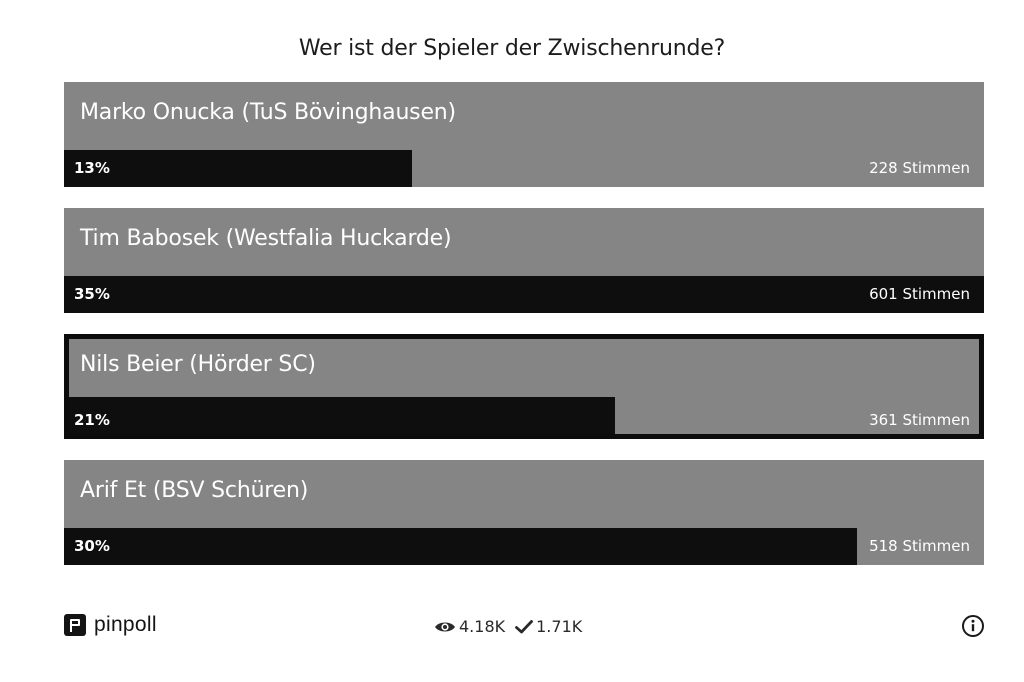 Image resolution: width=1024 pixels, height=682 pixels. I want to click on option-votes: 361 Stimmen, so click(919, 420).